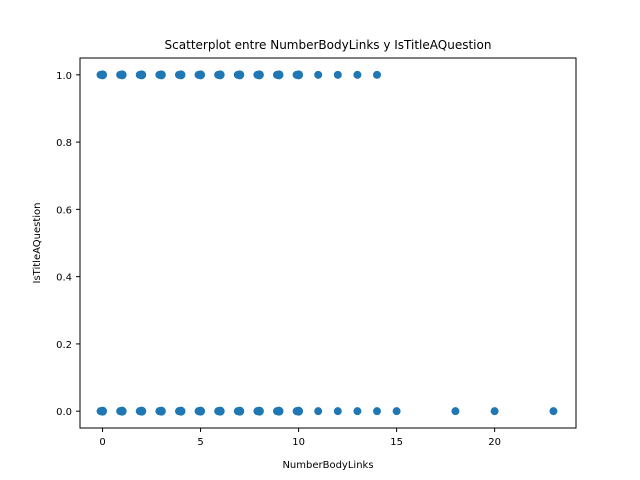 The width and height of the screenshot is (640, 480). Describe the element at coordinates (64, 412) in the screenshot. I see `y-tick-label: 0.0` at that location.